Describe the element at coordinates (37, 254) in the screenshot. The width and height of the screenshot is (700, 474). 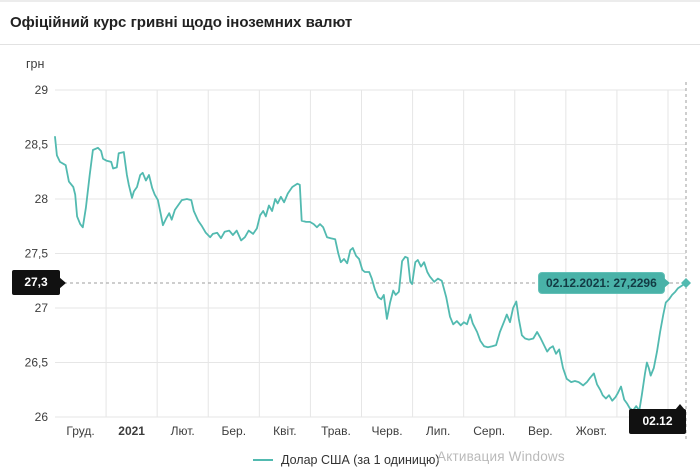
I see `y-tick-label: 27,5` at that location.